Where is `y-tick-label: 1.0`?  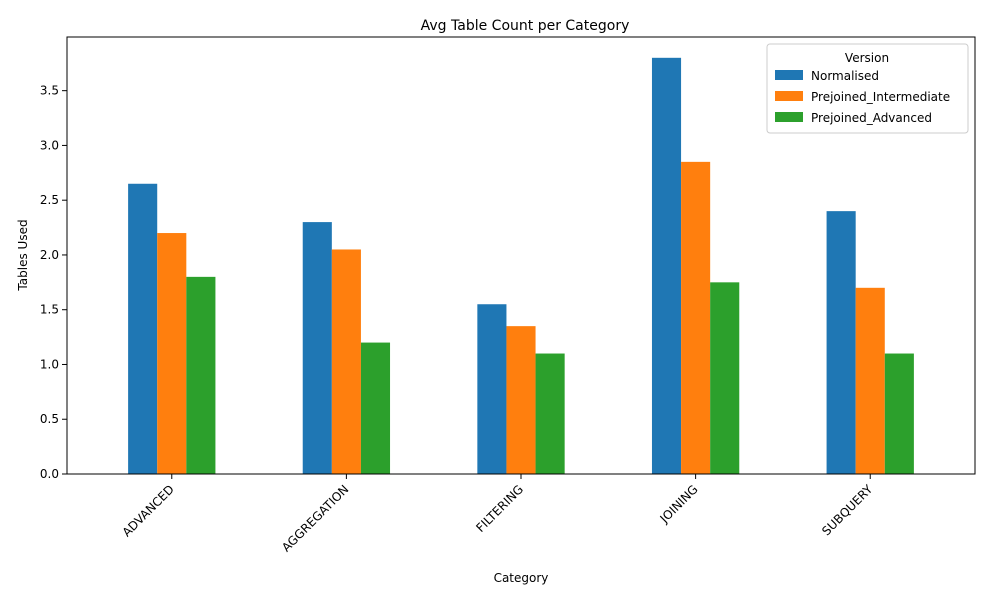
y-tick-label: 1.0 is located at coordinates (49, 364).